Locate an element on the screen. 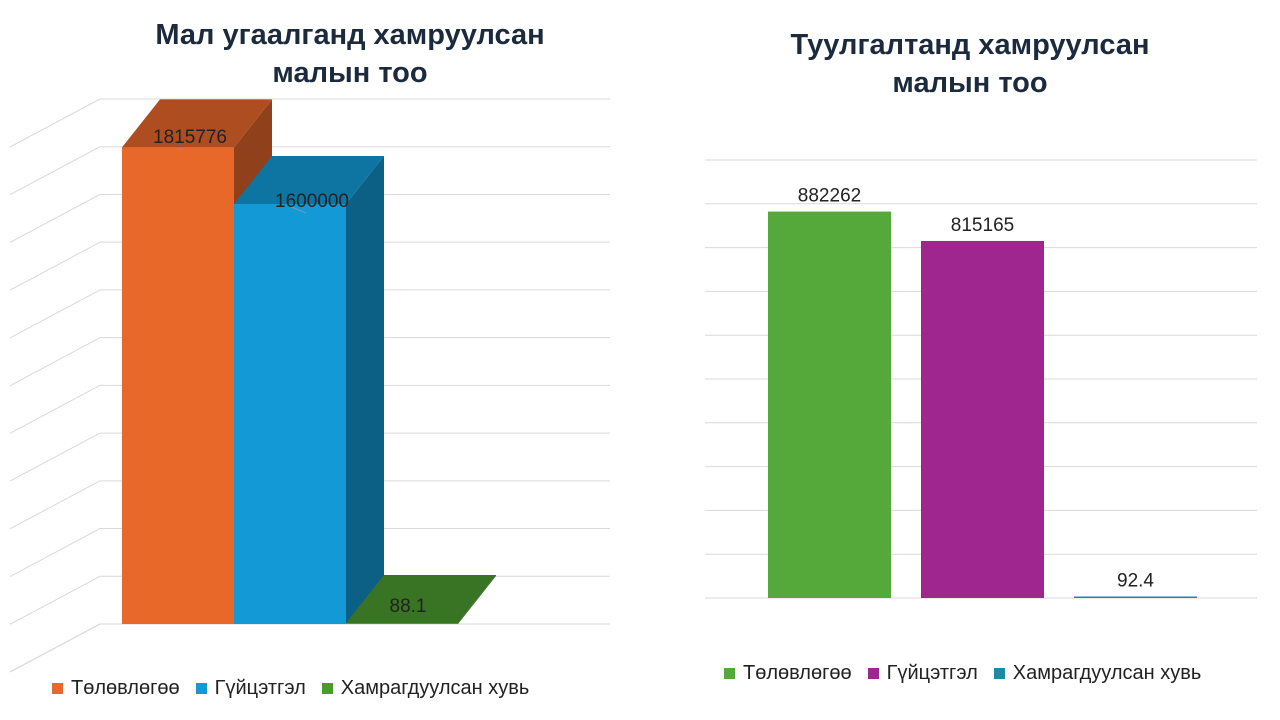 The height and width of the screenshot is (720, 1280). data-label: 1600000 is located at coordinates (312, 201).